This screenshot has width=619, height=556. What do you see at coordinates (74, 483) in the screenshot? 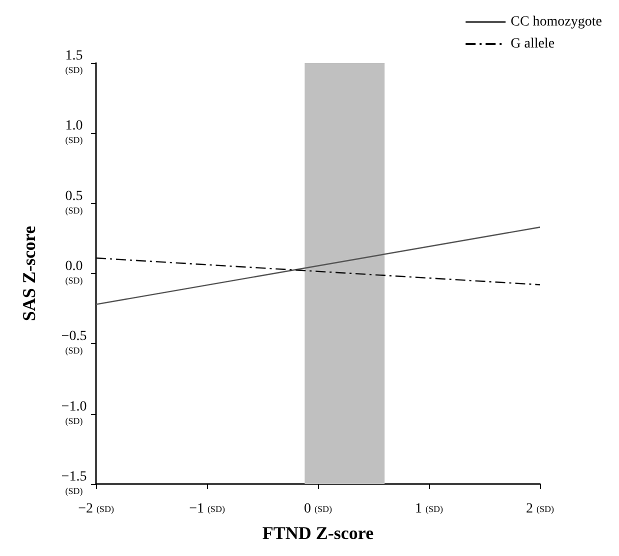
I see `y-tick-label: −1.5 (SD)` at bounding box center [74, 483].